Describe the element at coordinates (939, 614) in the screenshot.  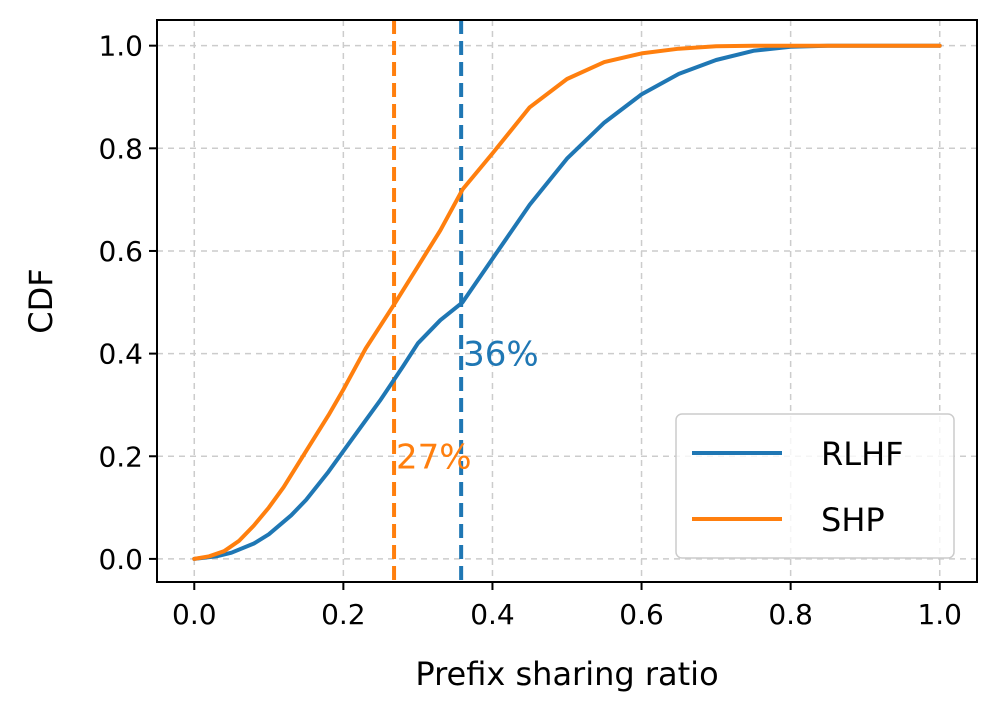
I see `x-tick-label: 1.0` at that location.